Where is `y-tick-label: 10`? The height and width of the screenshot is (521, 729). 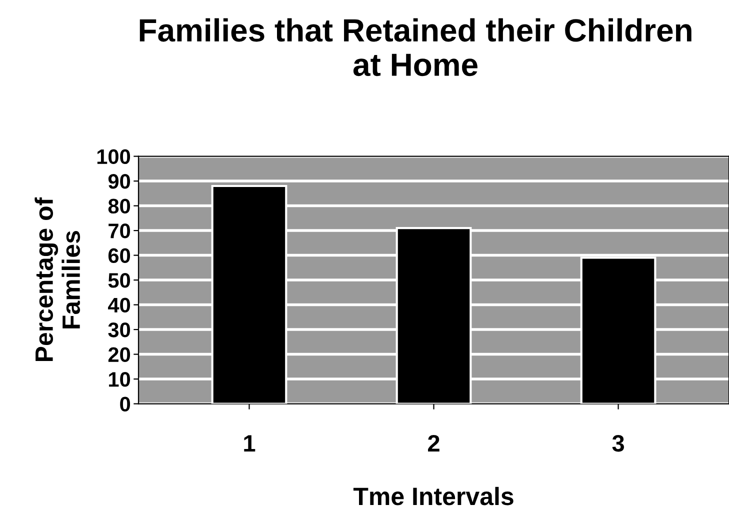 y-tick-label: 10 is located at coordinates (119, 379).